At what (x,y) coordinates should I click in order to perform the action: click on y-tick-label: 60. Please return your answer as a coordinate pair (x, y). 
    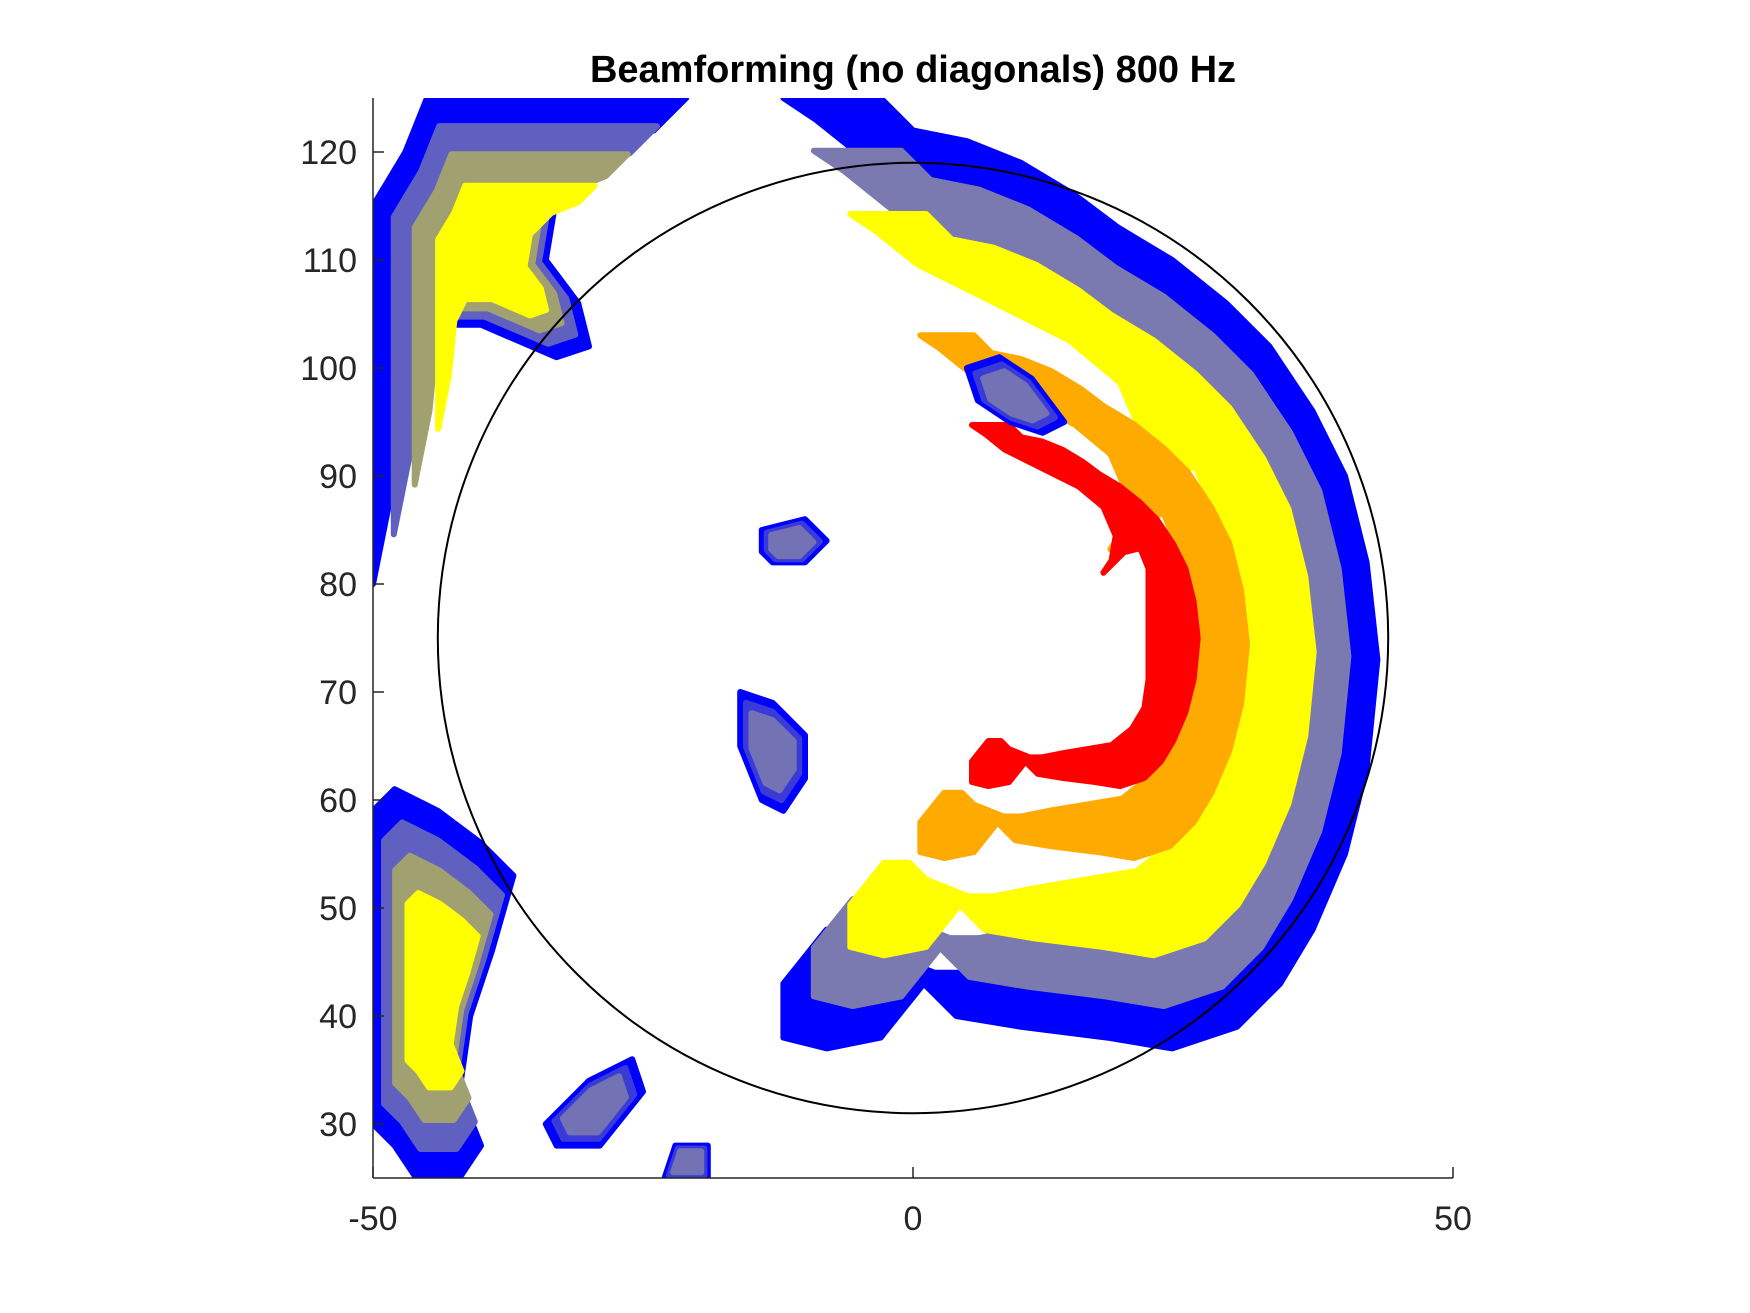
    Looking at the image, I should click on (338, 801).